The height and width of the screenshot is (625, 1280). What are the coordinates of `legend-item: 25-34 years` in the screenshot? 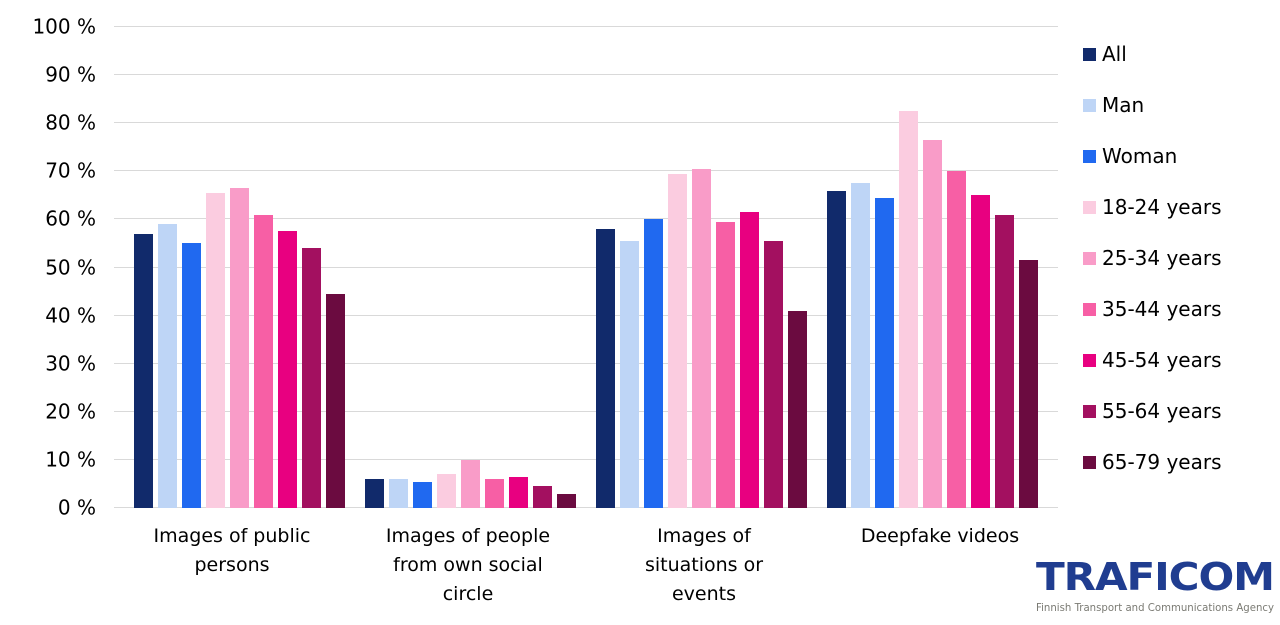 It's located at (1152, 258).